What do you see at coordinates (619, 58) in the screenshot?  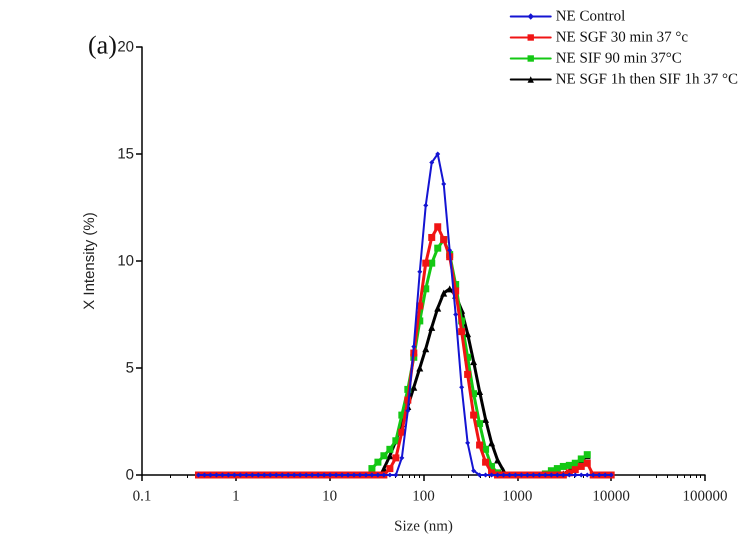 I see `legend-label: NE SIF 90 min 37°C` at bounding box center [619, 58].